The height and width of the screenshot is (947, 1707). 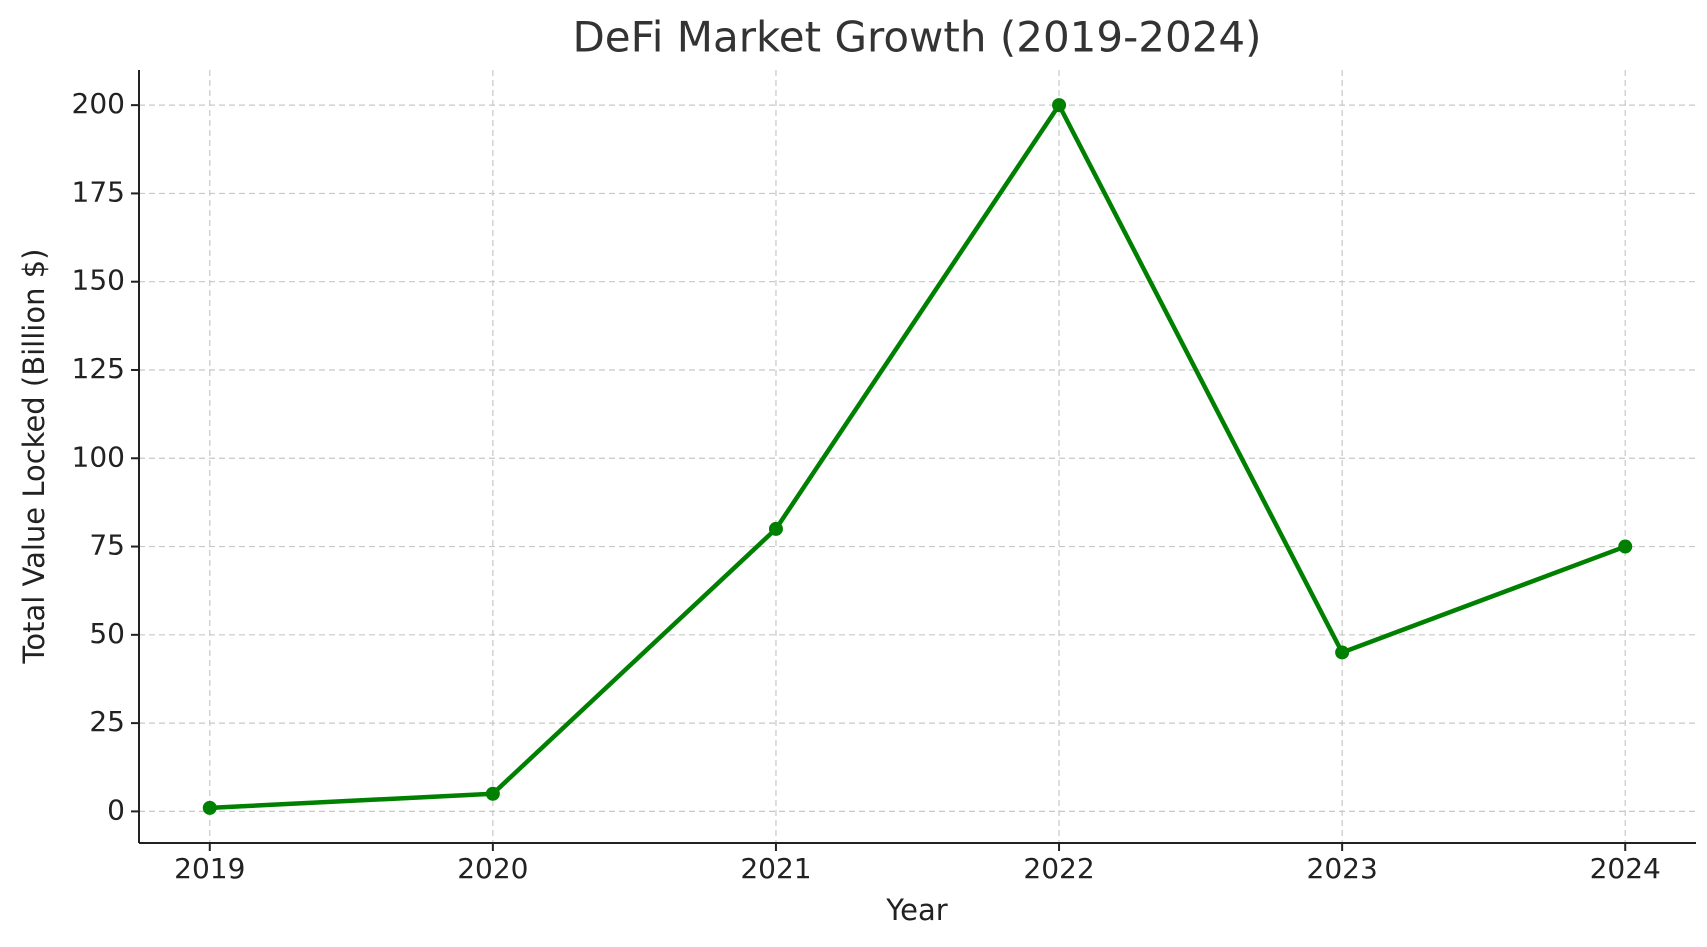 What do you see at coordinates (98, 368) in the screenshot?
I see `y-tick-label: 125` at bounding box center [98, 368].